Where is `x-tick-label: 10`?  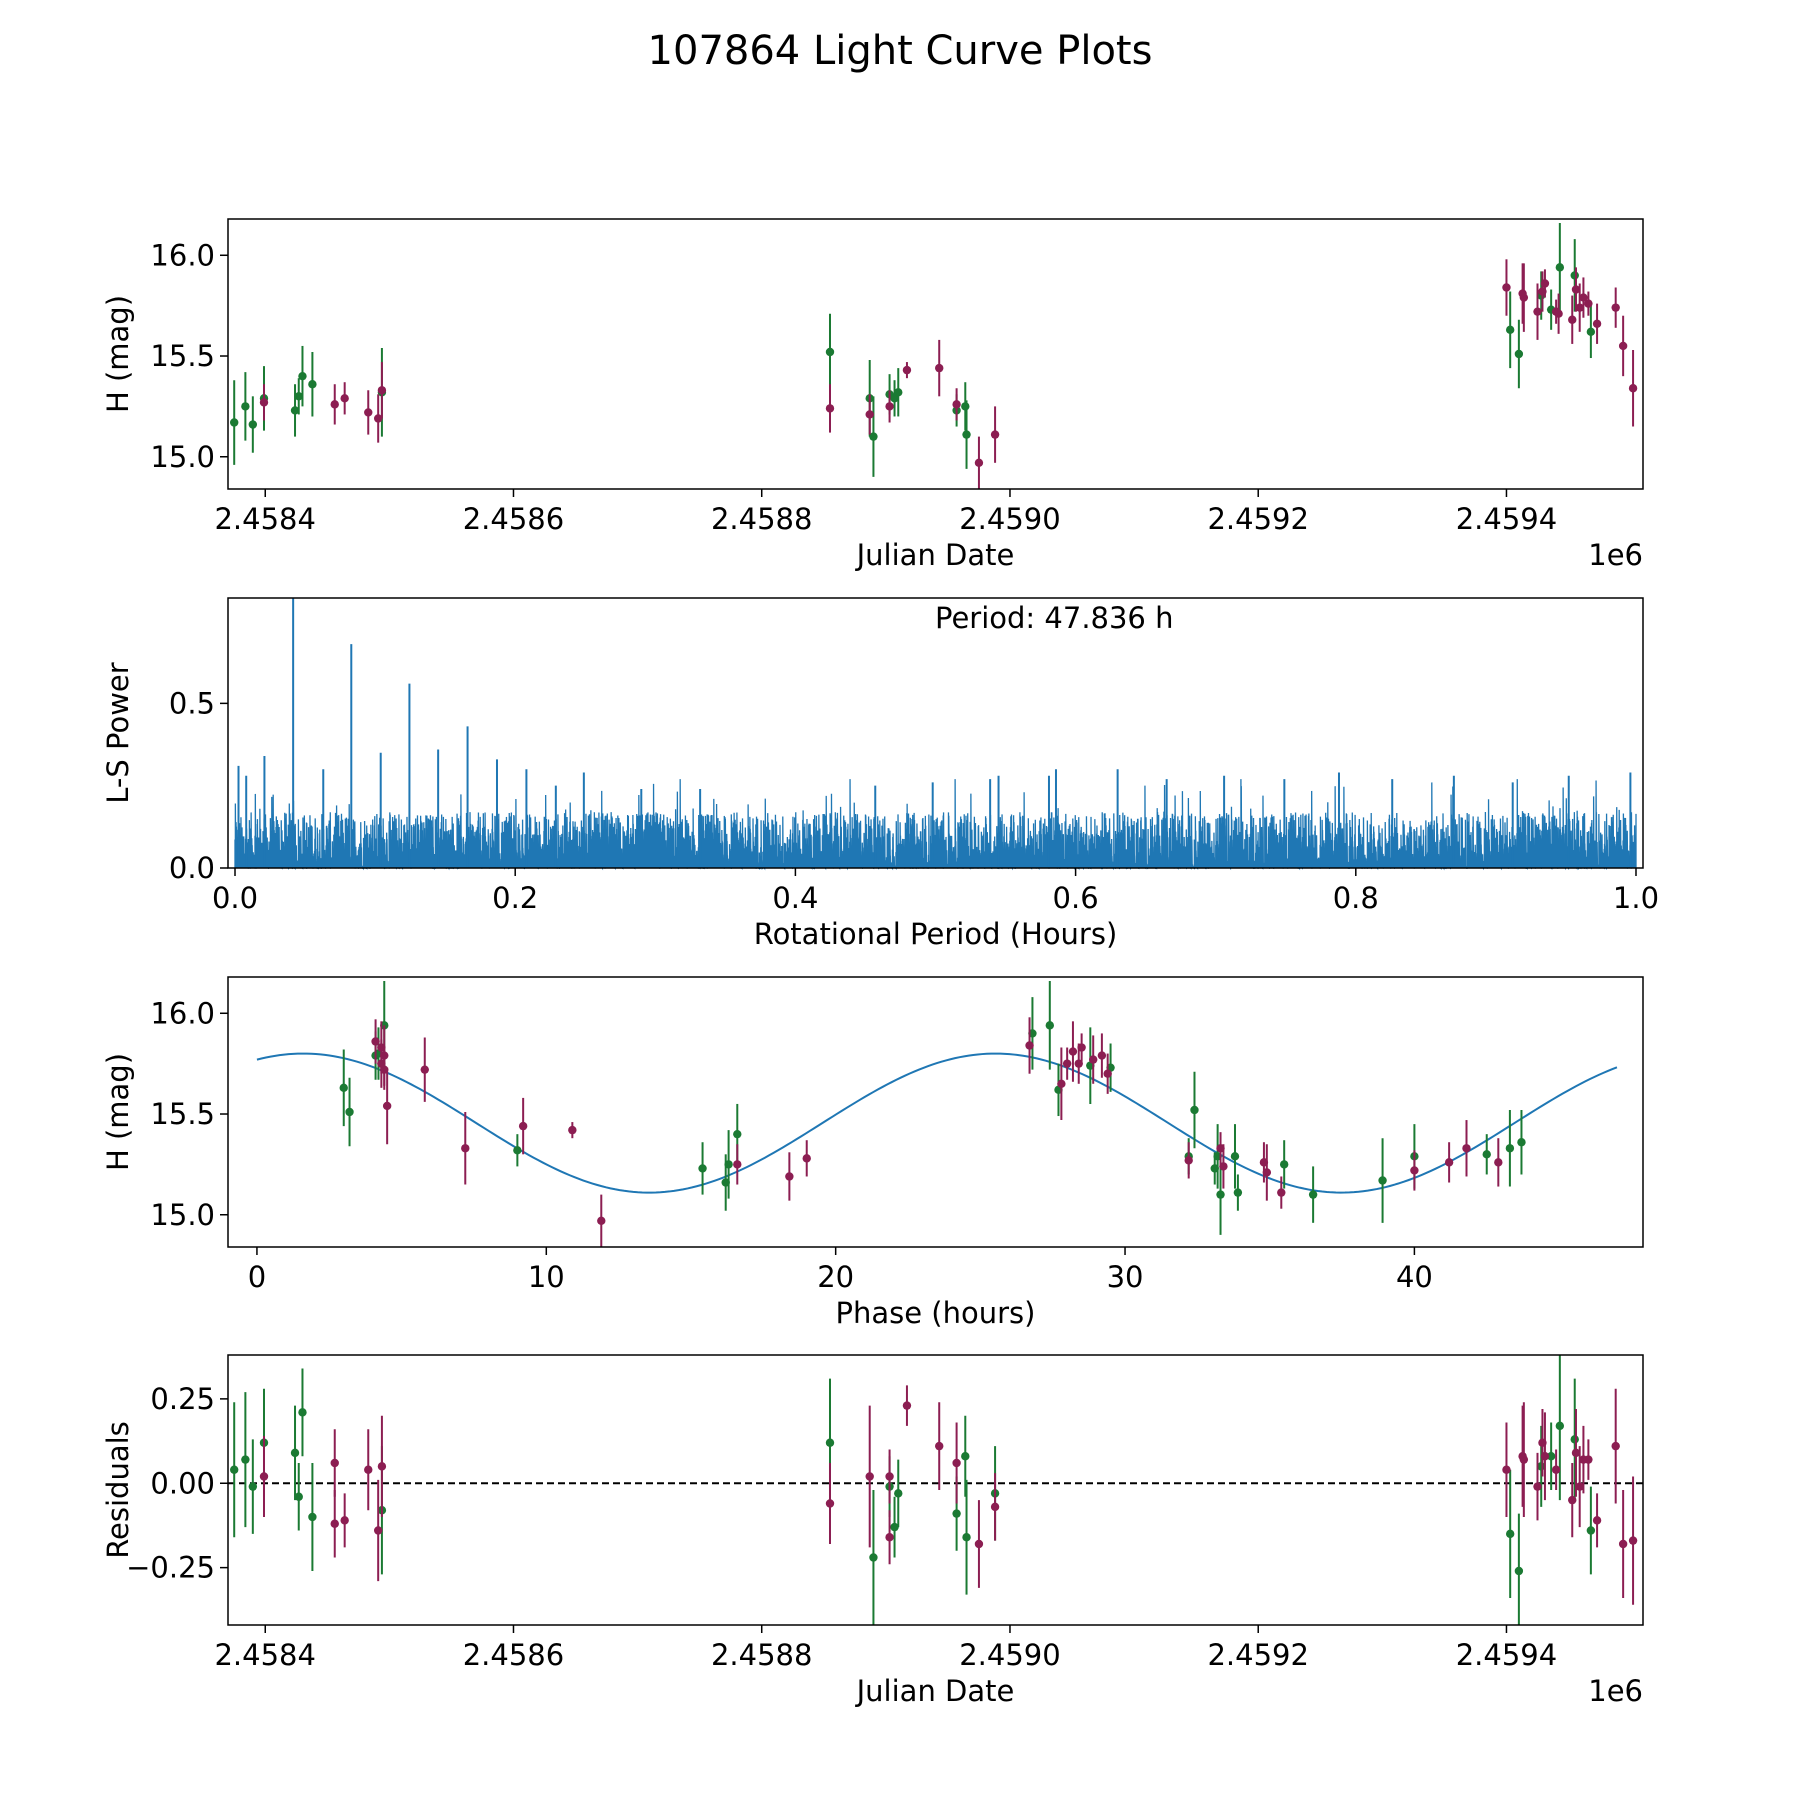 x-tick-label: 10 is located at coordinates (546, 1277).